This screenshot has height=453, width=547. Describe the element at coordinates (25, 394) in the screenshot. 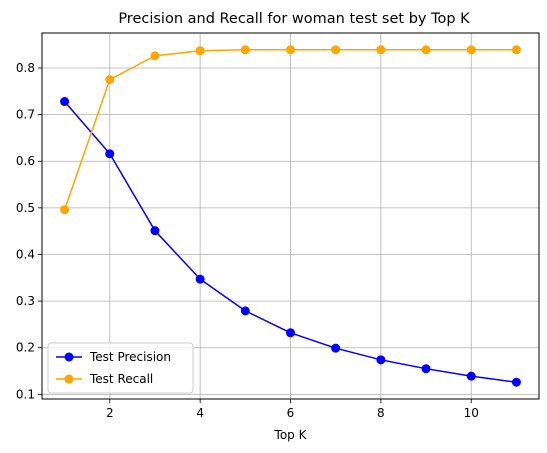

I see `y-tick-label: 0.1` at that location.